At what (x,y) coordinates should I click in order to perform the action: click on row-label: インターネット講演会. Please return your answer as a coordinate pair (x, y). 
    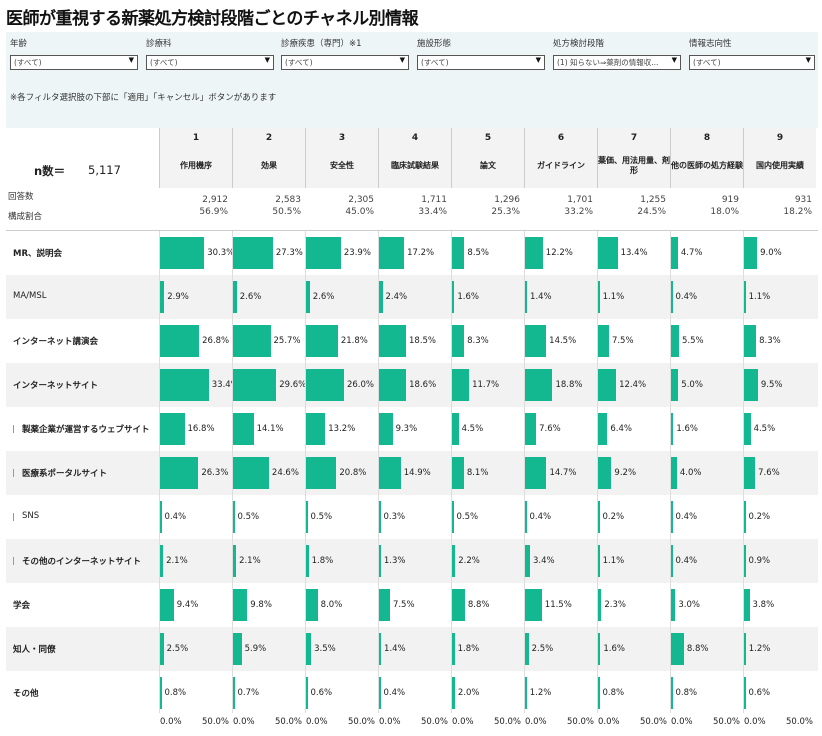
    Looking at the image, I should click on (56, 342).